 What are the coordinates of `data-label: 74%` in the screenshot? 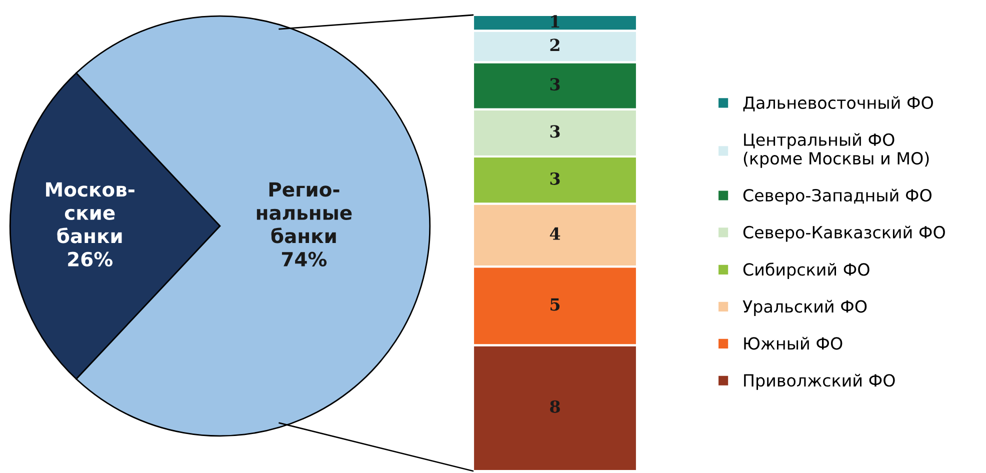 It's located at (304, 259).